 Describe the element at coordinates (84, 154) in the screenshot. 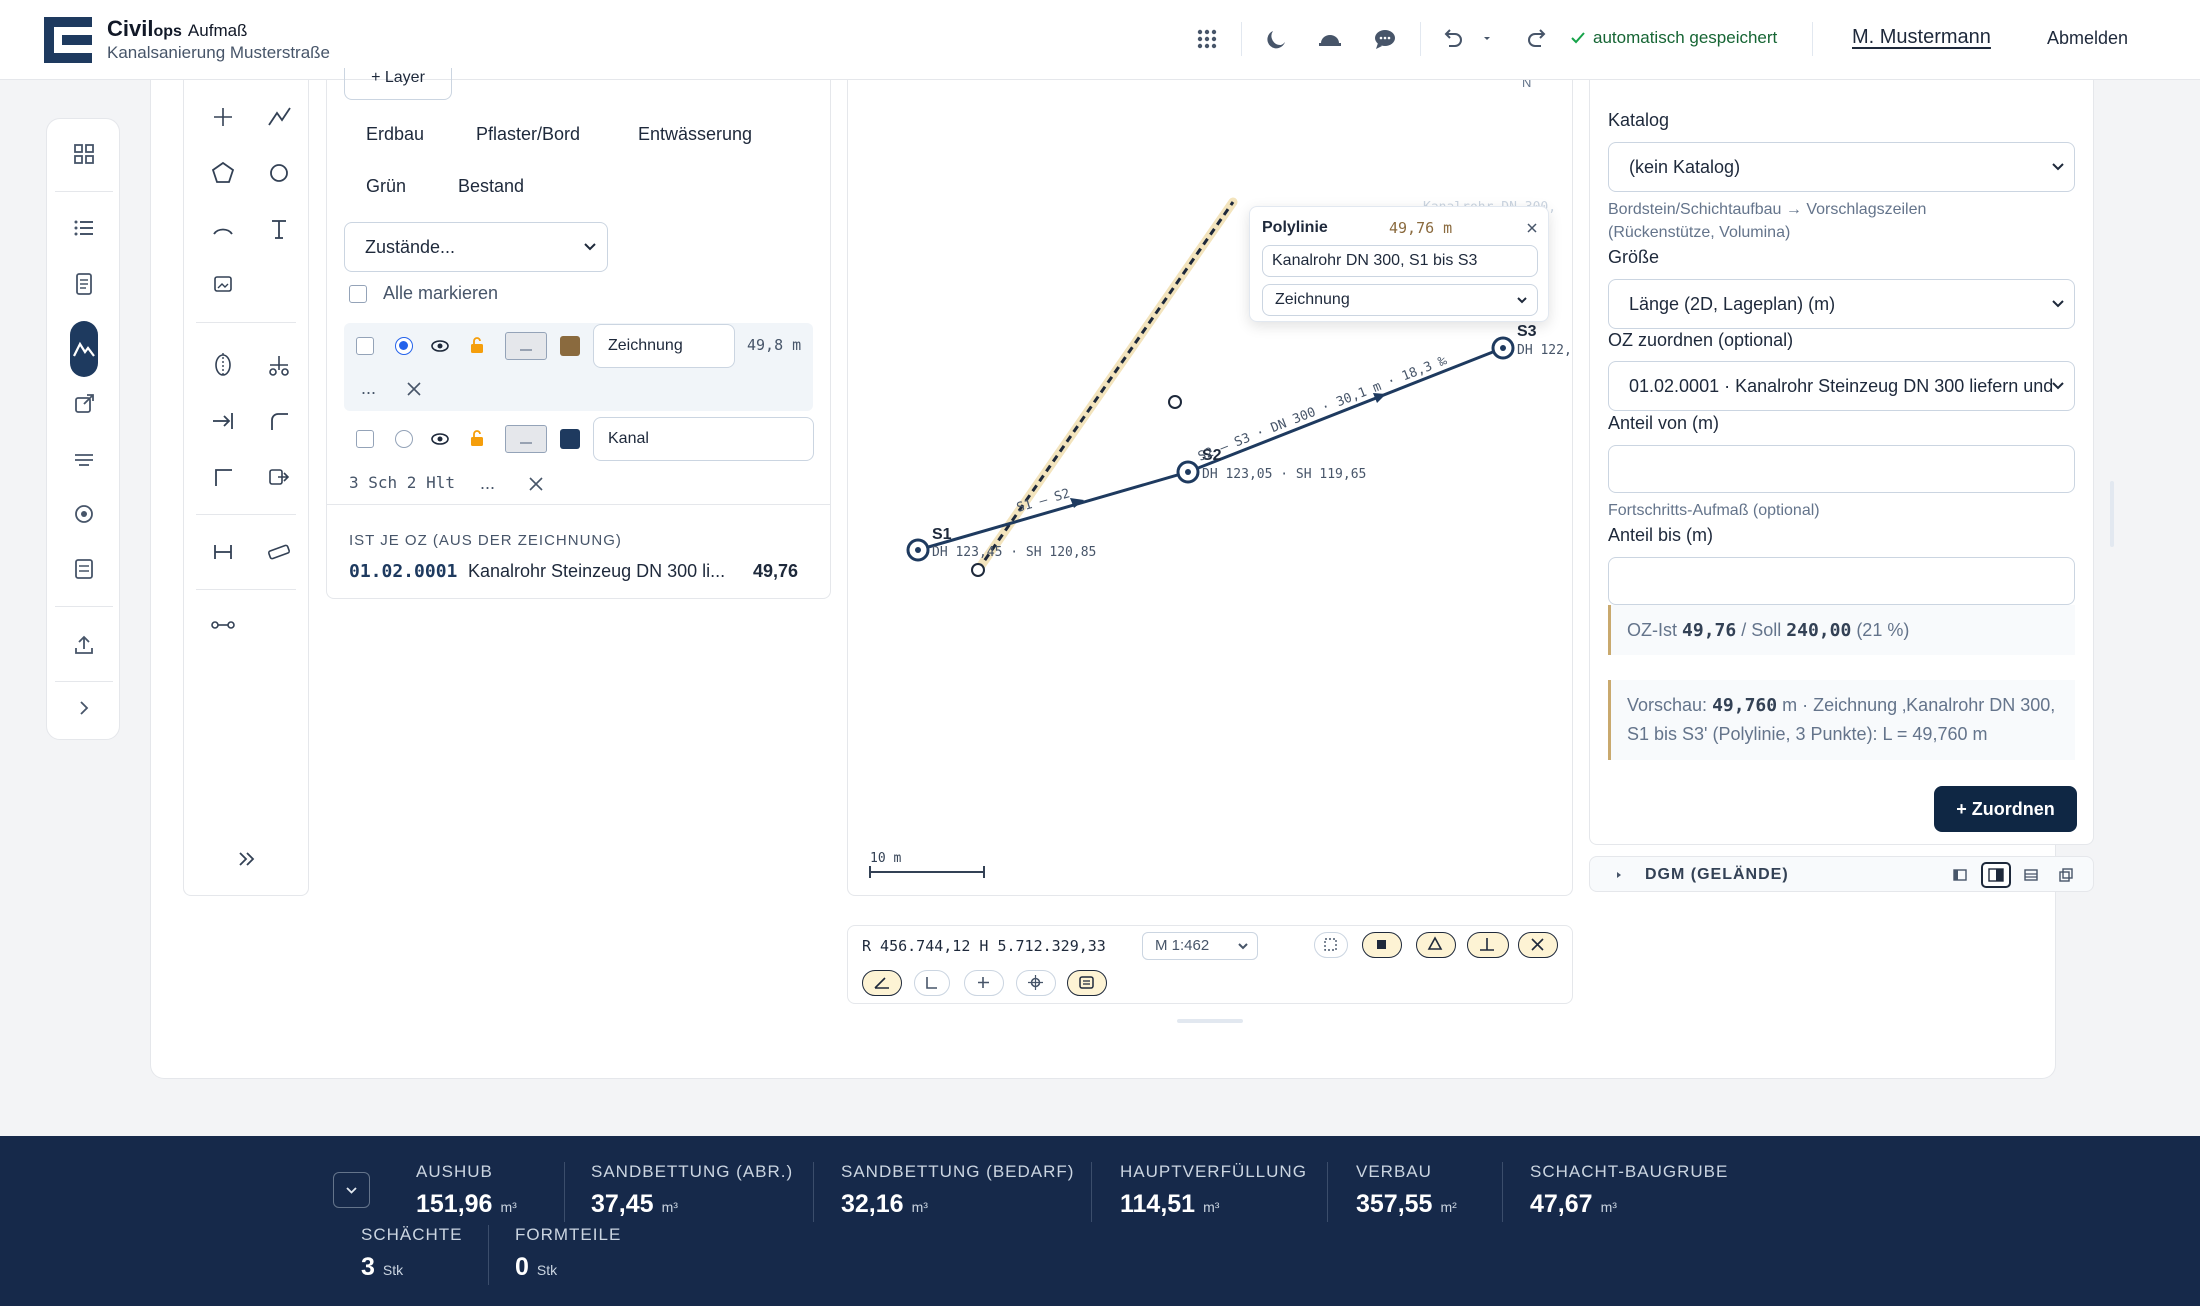

I see `dashboard-icon` at that location.